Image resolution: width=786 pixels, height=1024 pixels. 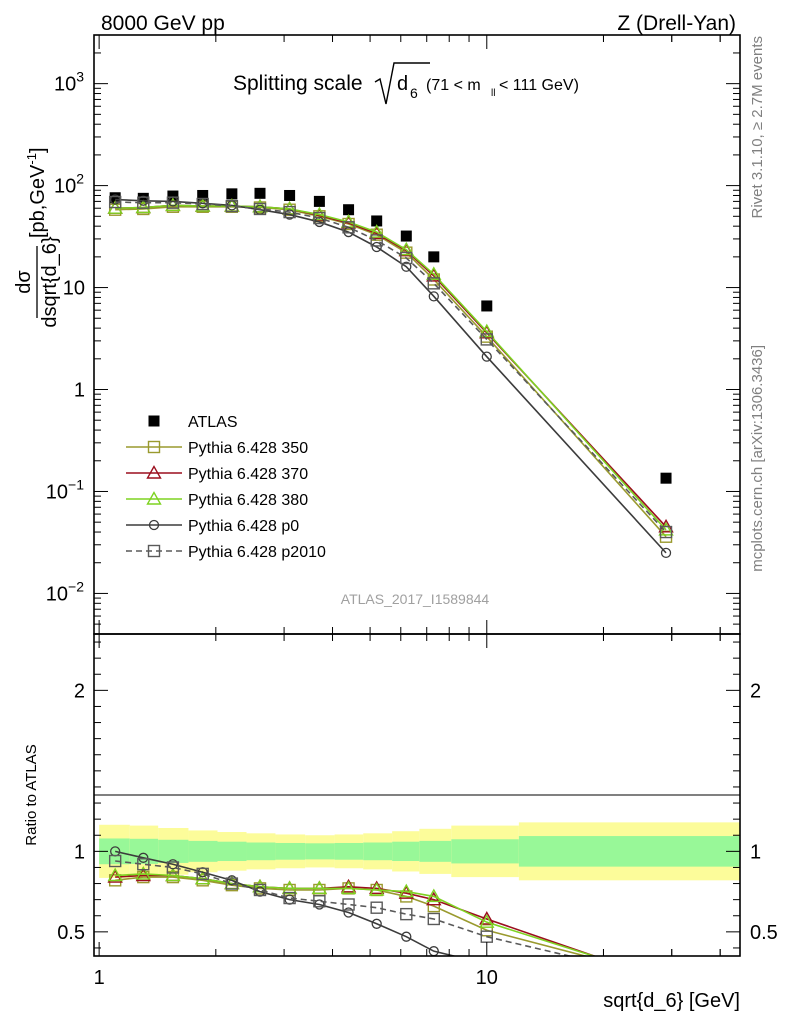 I want to click on ylabel-unit: [pb,GeV-1], so click(x=36, y=192).